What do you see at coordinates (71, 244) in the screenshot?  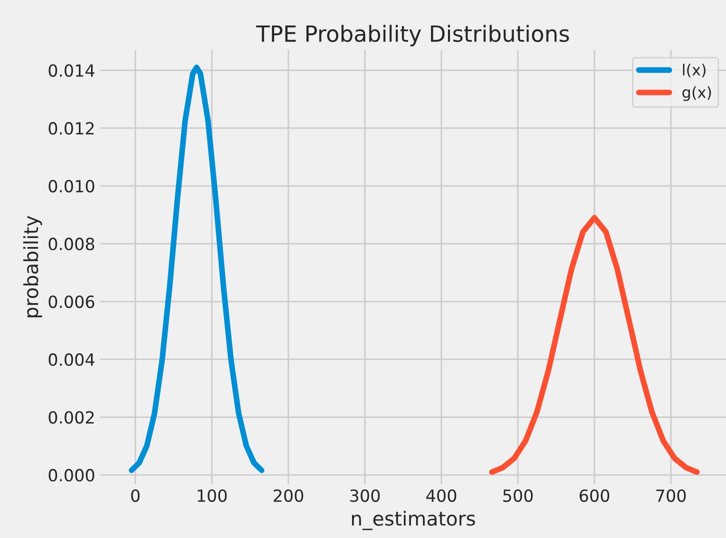 I see `y-tick-label: 0.008` at bounding box center [71, 244].